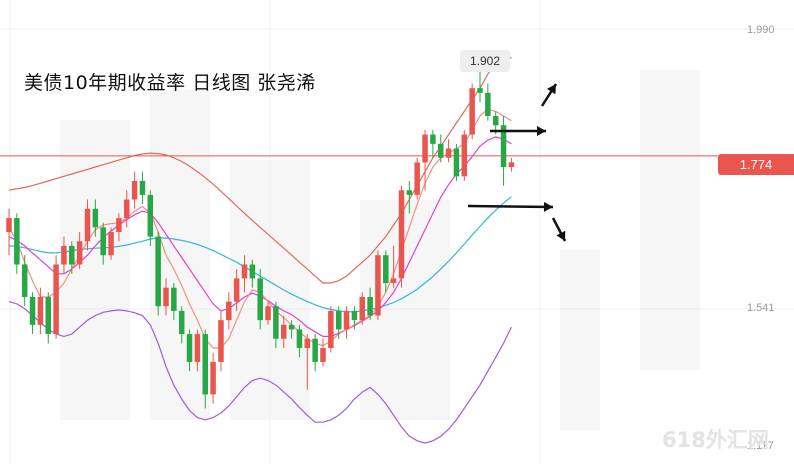  I want to click on last-price-tag: 1.774, so click(756, 164).